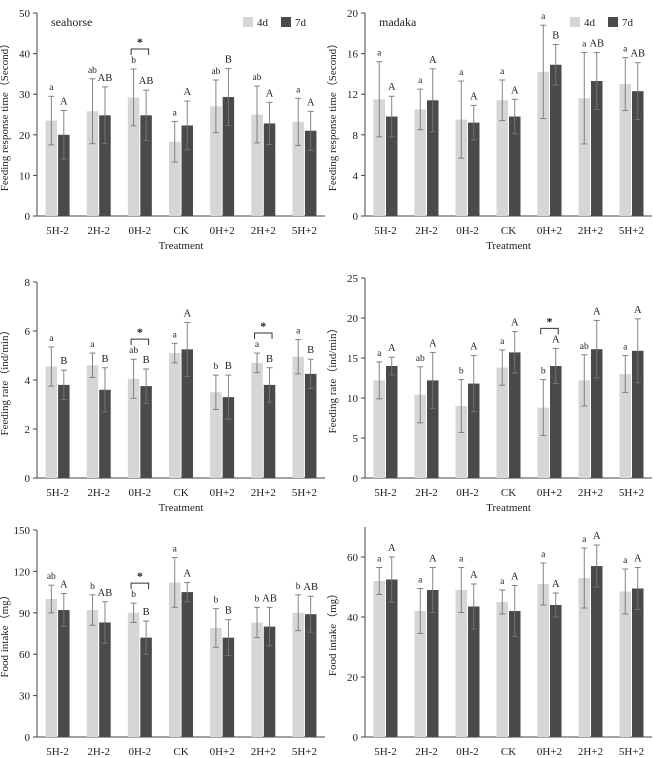 This screenshot has height=758, width=653. I want to click on y-tick-label: 12, so click(352, 95).